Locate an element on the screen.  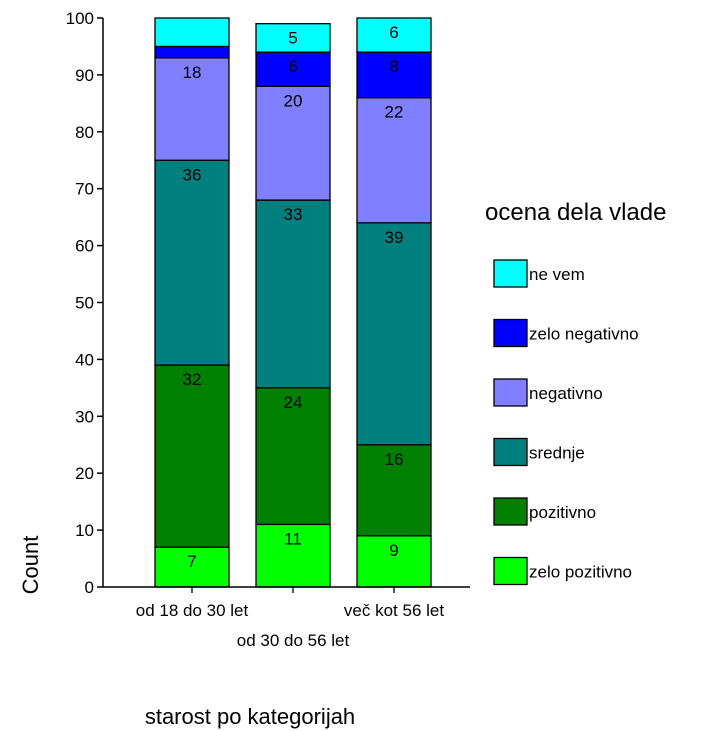
data-label: 16 is located at coordinates (394, 459).